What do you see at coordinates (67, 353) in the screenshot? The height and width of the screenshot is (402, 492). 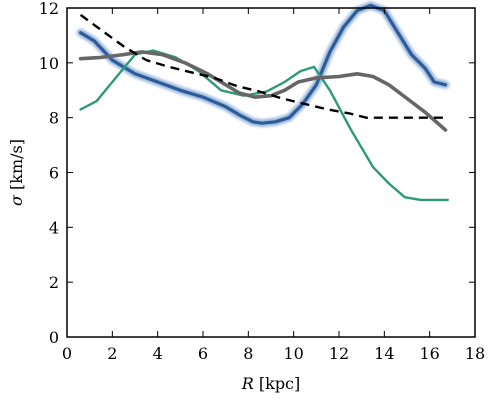 I see `x-tick-label: 0` at bounding box center [67, 353].